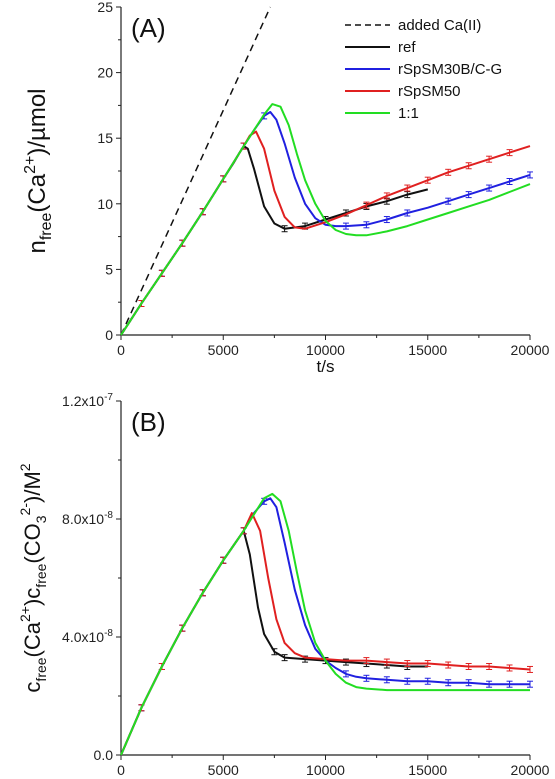 The width and height of the screenshot is (555, 779). What do you see at coordinates (83, 637) in the screenshot?
I see `y-tick-mantissa: 4.0x10` at bounding box center [83, 637].